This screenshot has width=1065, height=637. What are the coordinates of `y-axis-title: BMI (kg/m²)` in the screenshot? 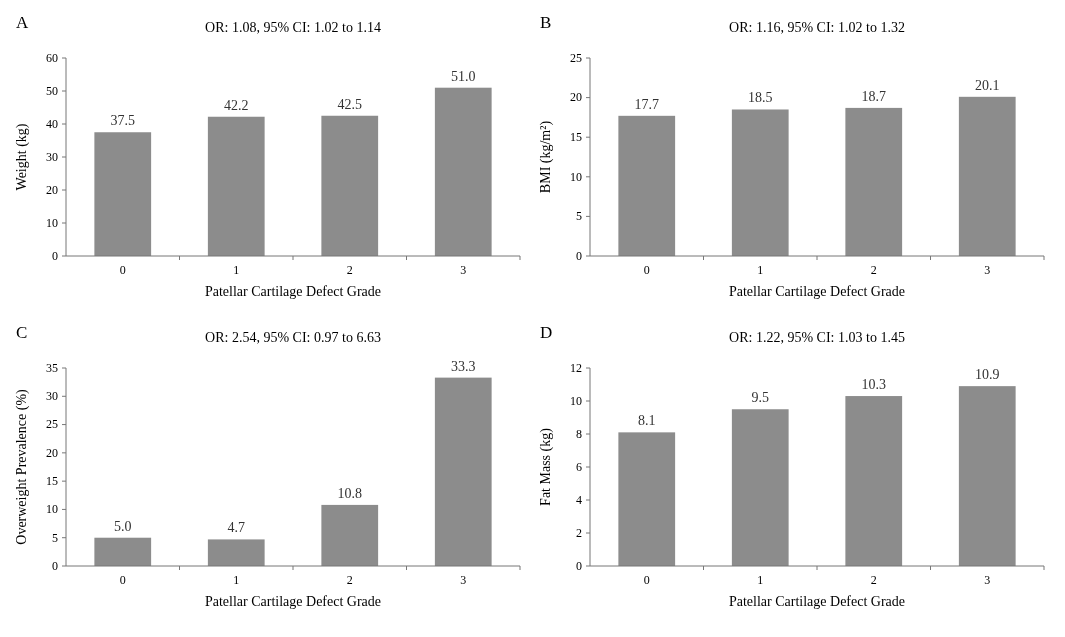 It's located at (546, 157).